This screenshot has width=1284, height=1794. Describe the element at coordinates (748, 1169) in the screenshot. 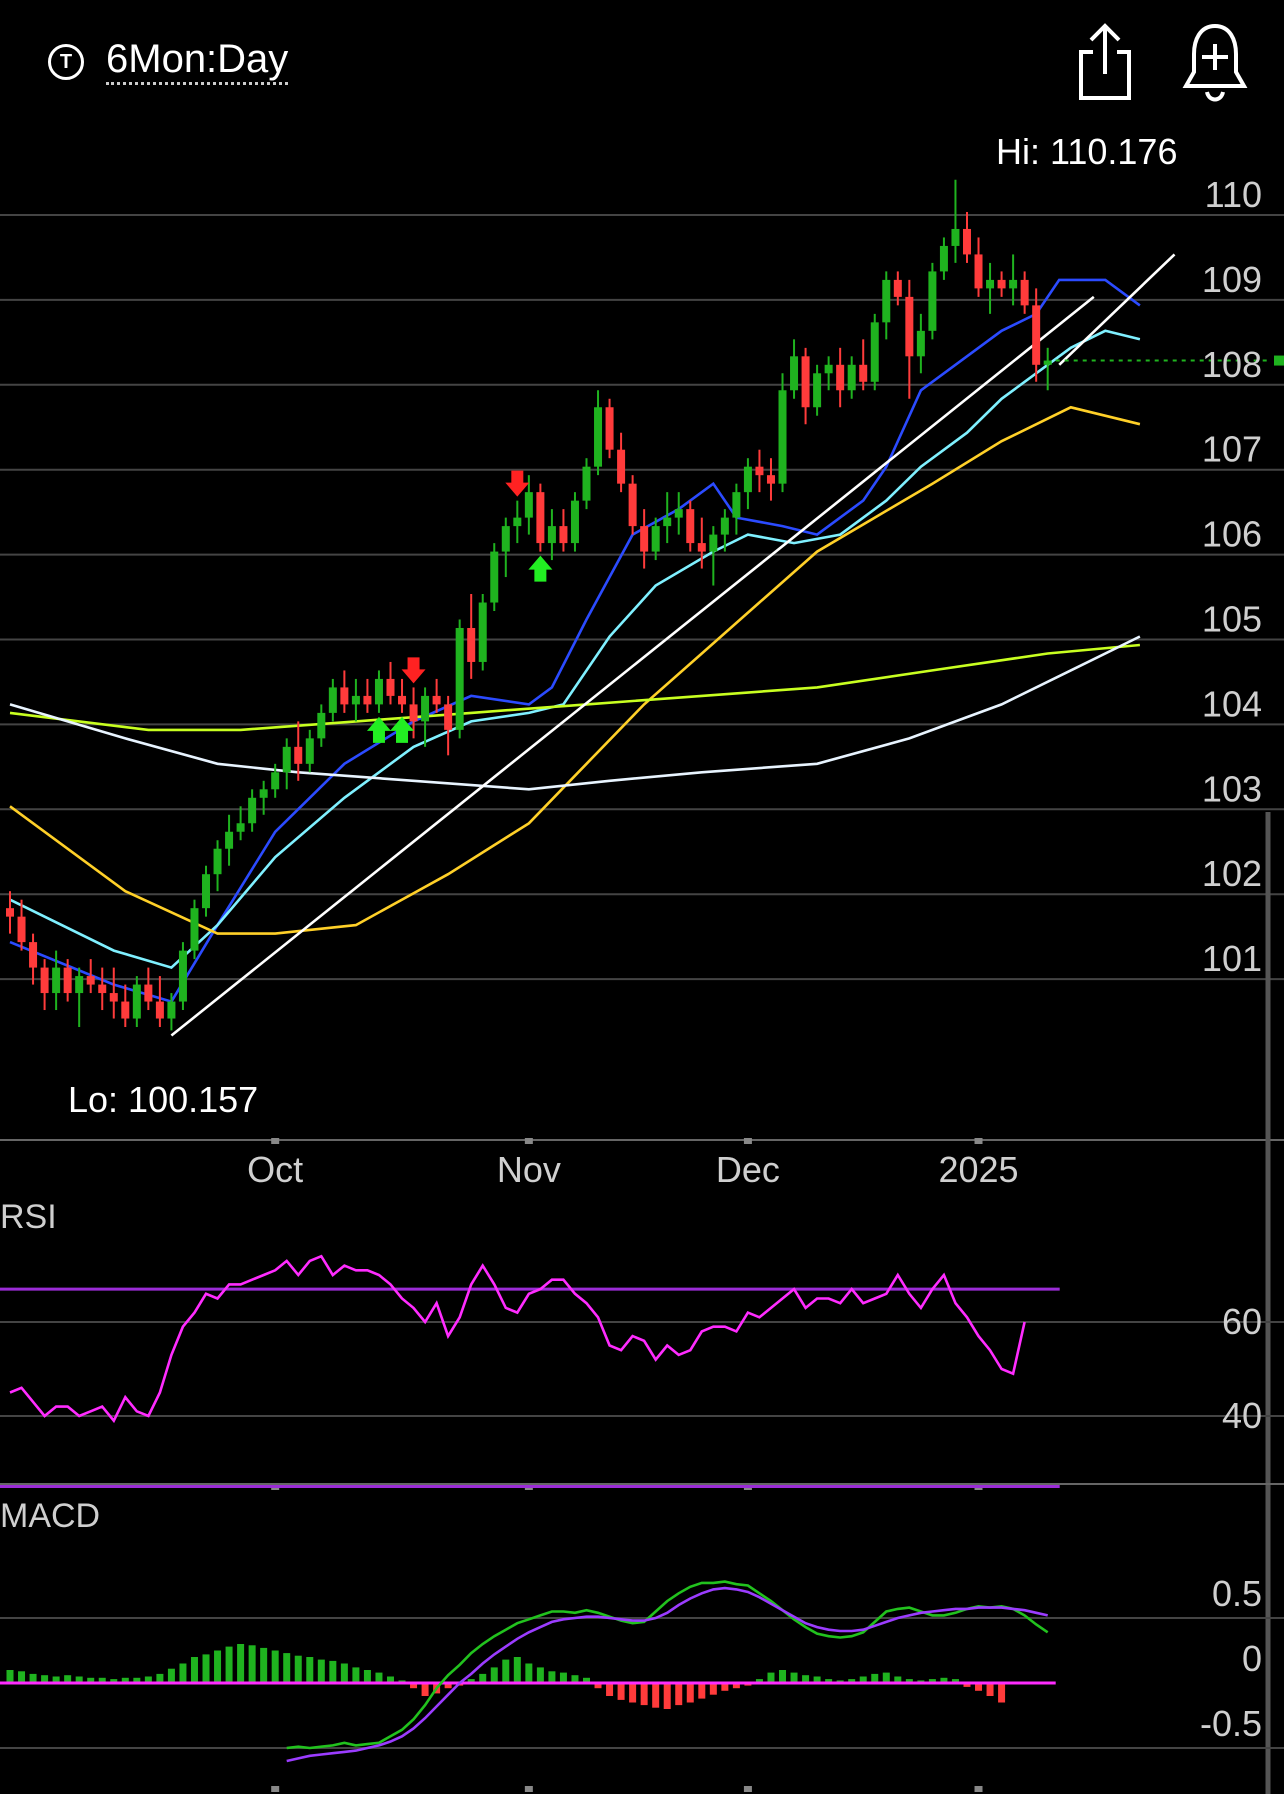

I see `date-tick-label: Dec` at that location.